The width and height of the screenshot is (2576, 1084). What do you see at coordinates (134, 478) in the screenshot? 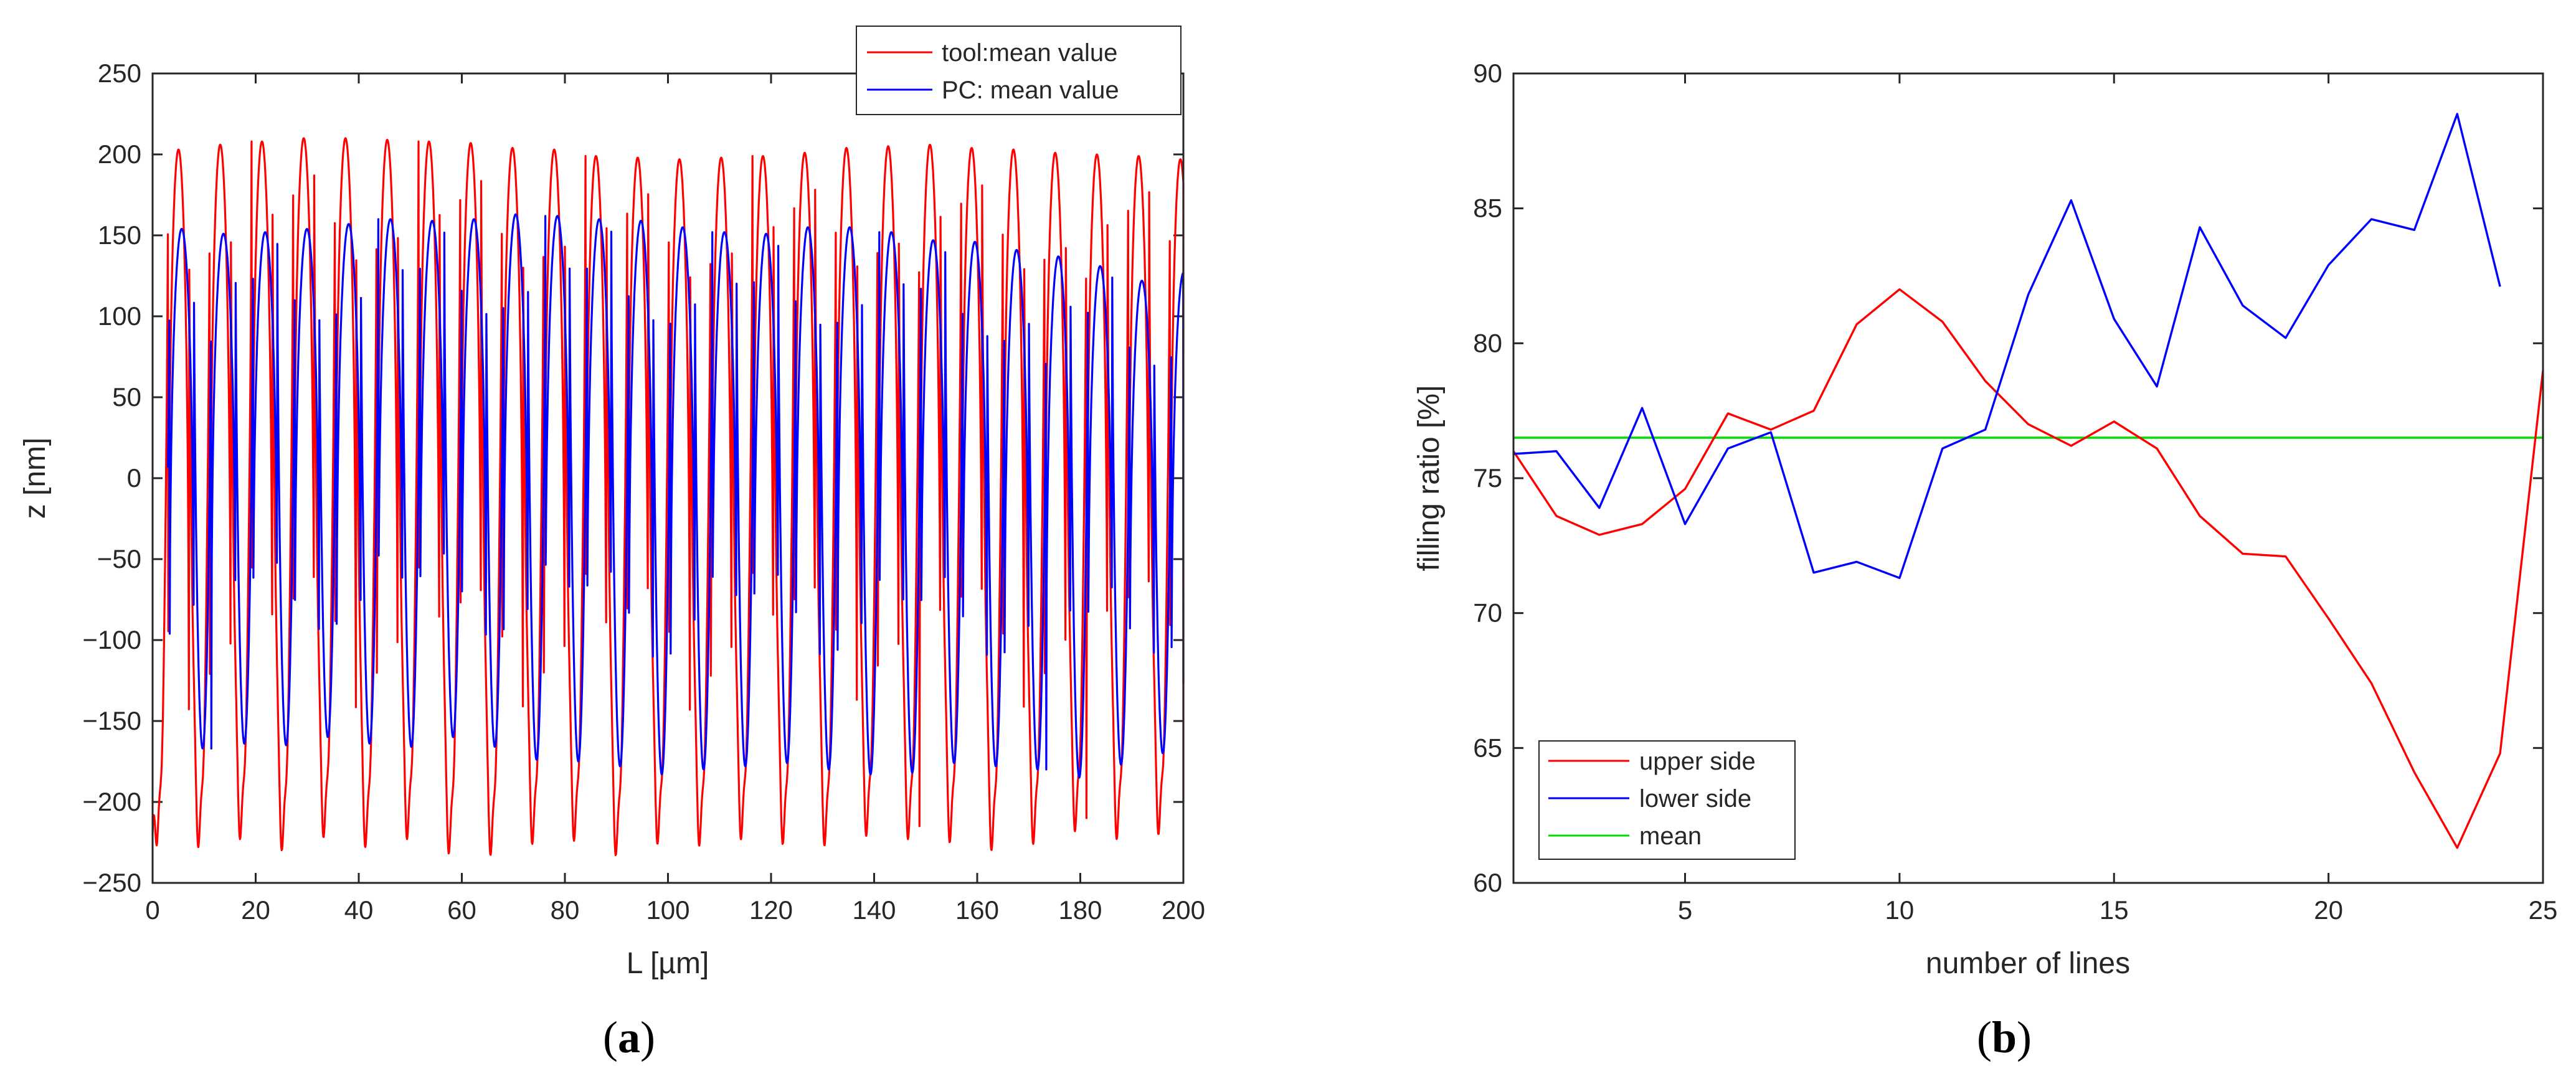
I see `y-tick-label: 0` at bounding box center [134, 478].